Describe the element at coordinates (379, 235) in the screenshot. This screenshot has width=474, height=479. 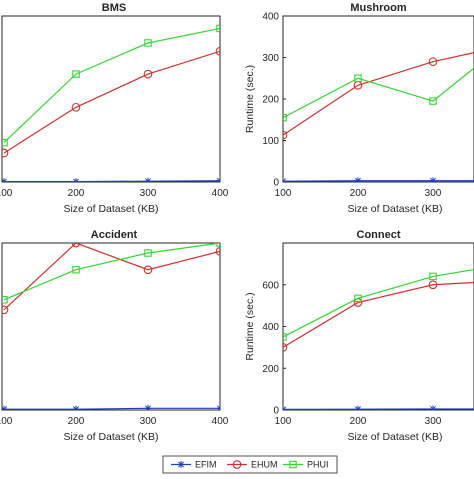
I see `chart-title: Connect` at that location.